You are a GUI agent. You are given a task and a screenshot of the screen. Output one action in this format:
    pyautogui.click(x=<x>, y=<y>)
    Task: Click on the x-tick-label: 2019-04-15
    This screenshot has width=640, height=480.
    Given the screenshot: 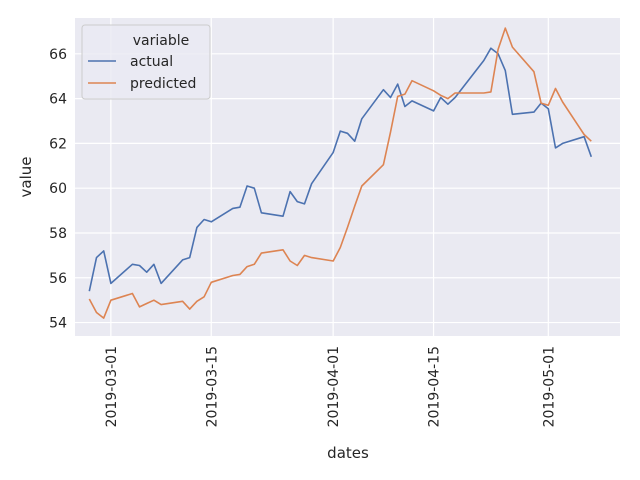 What is the action you would take?
    pyautogui.click(x=435, y=386)
    